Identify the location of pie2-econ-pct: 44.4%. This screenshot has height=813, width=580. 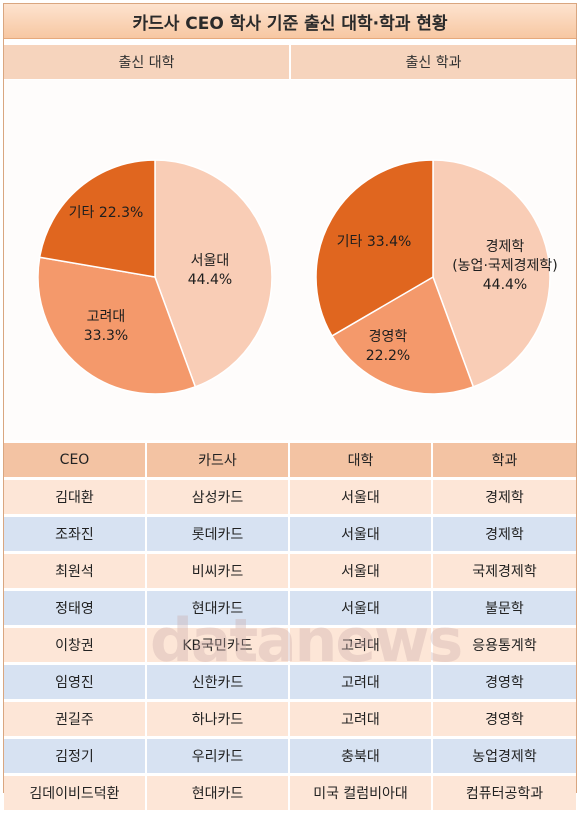
(505, 285).